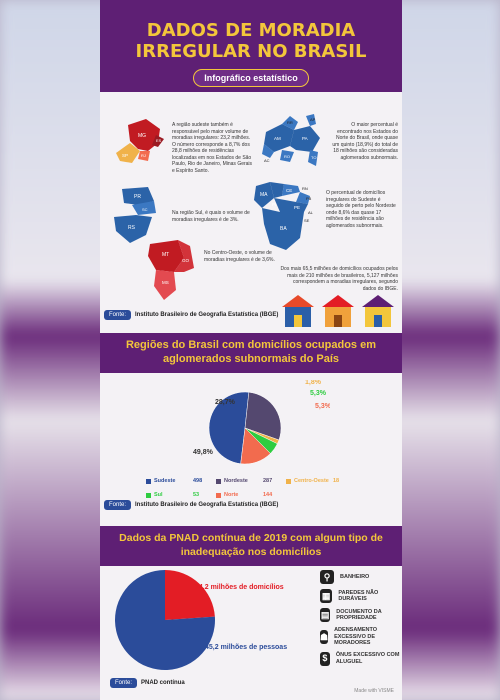  What do you see at coordinates (307, 220) in the screenshot?
I see `state-se: SE` at bounding box center [307, 220].